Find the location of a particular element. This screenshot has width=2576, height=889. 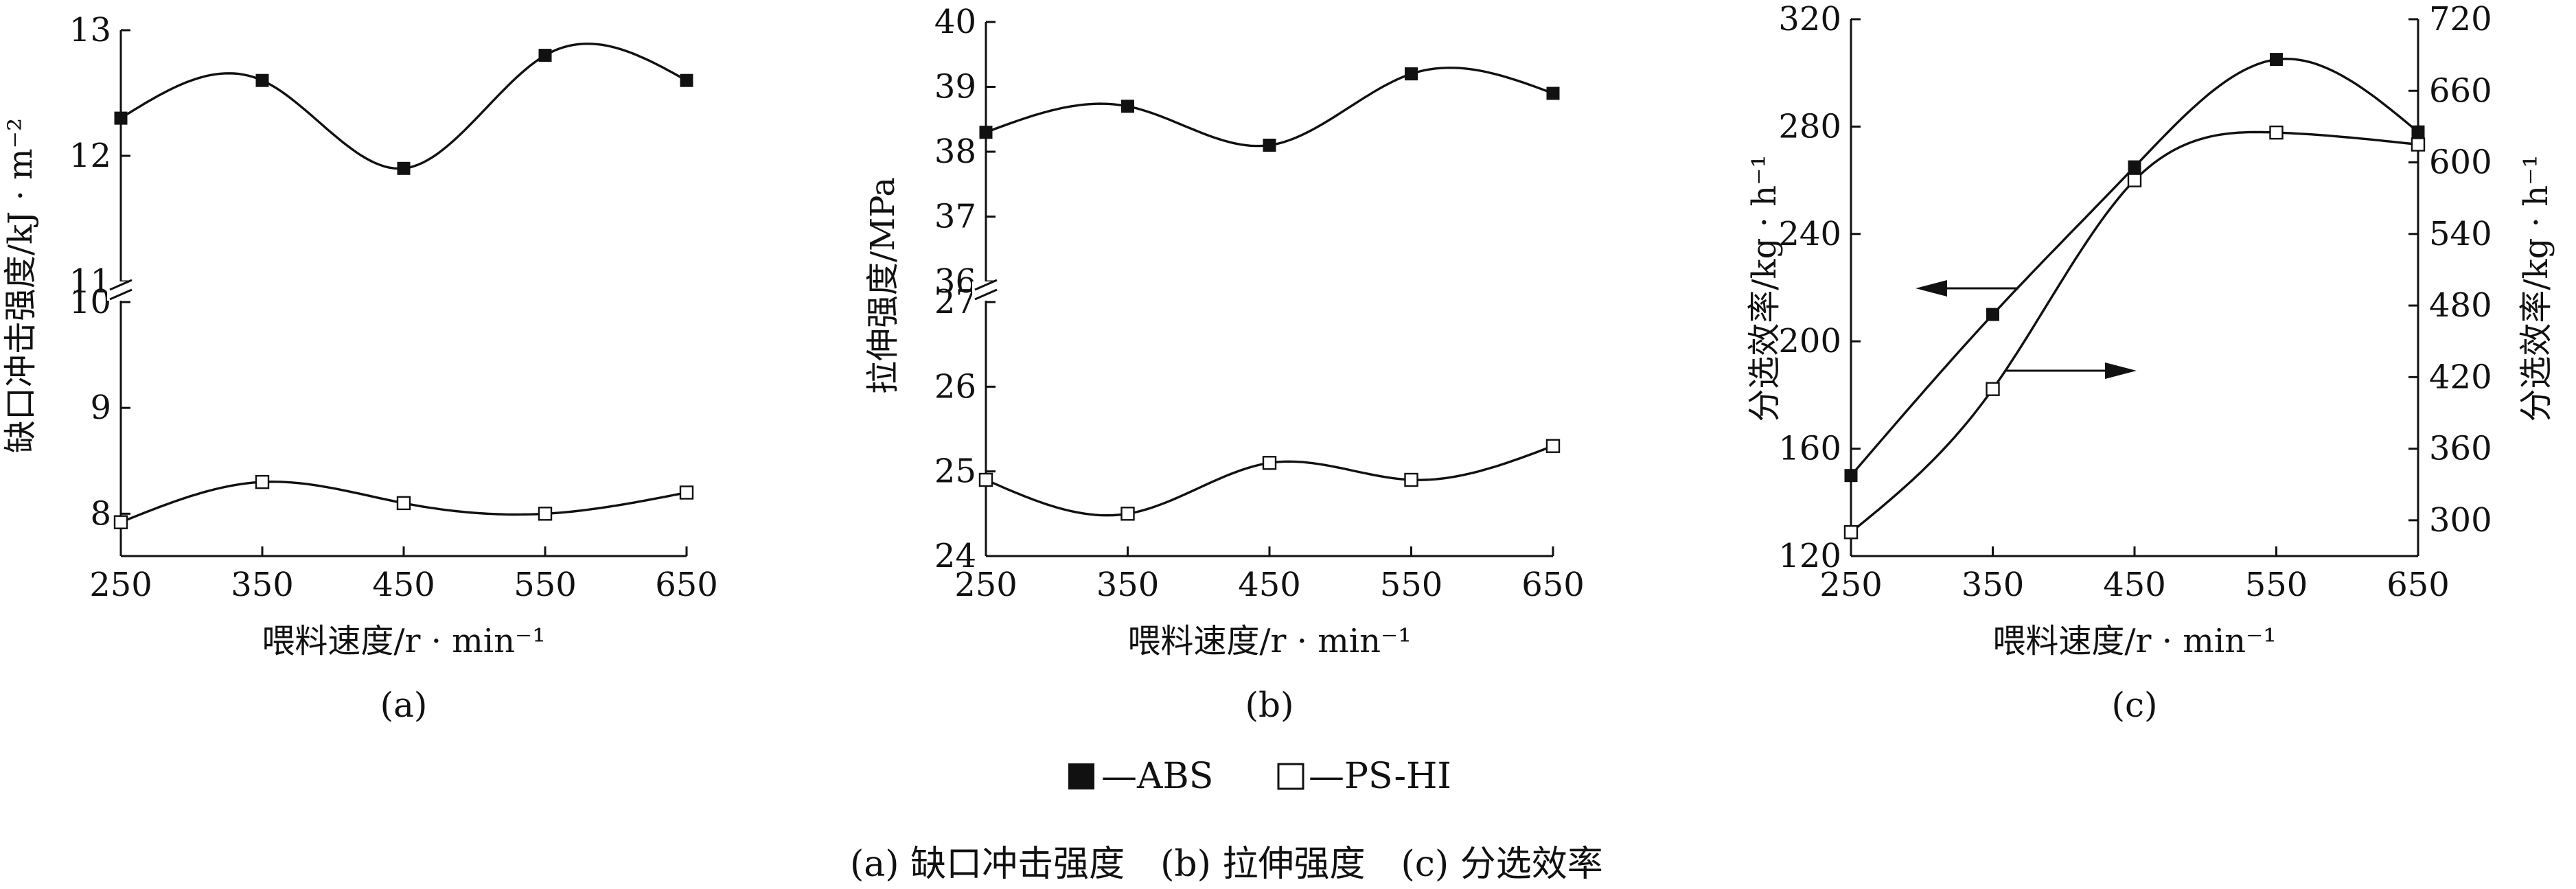

y-axis-label: 拉伸强度/MPa is located at coordinates (883, 285).